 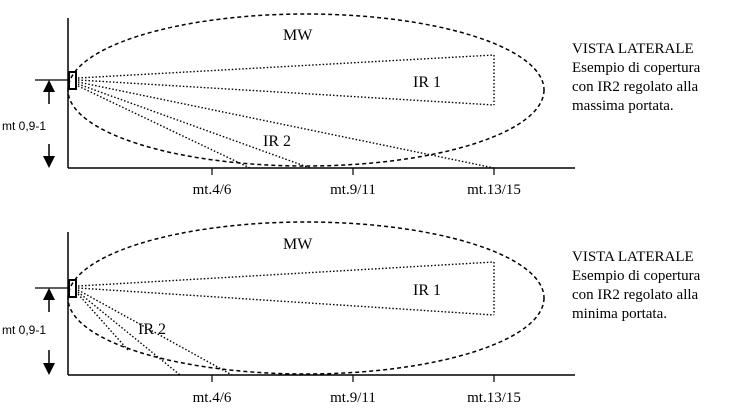 I want to click on caption-line: minima portata., so click(x=619, y=314).